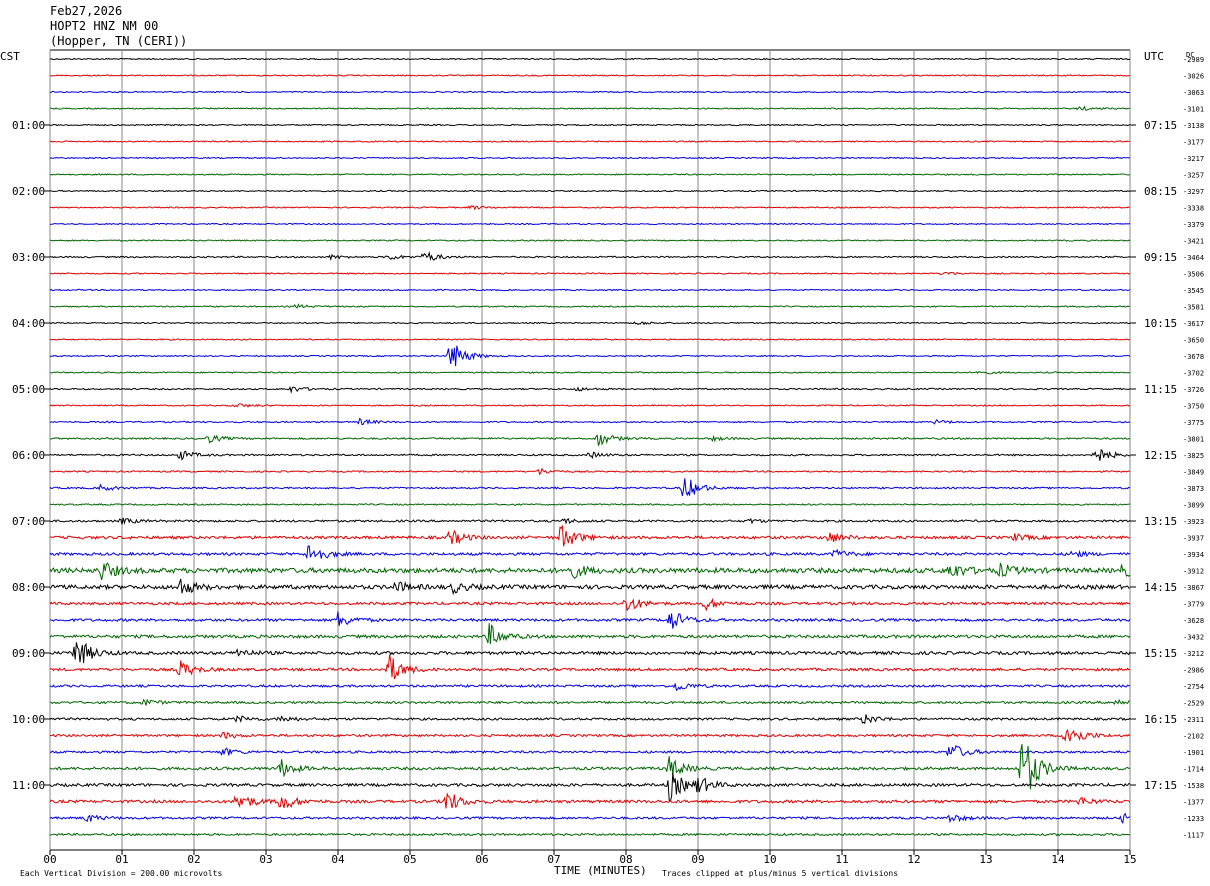 This screenshot has width=1210, height=886. Describe the element at coordinates (1193, 803) in the screenshot. I see `dc-offset-label: -1377` at that location.